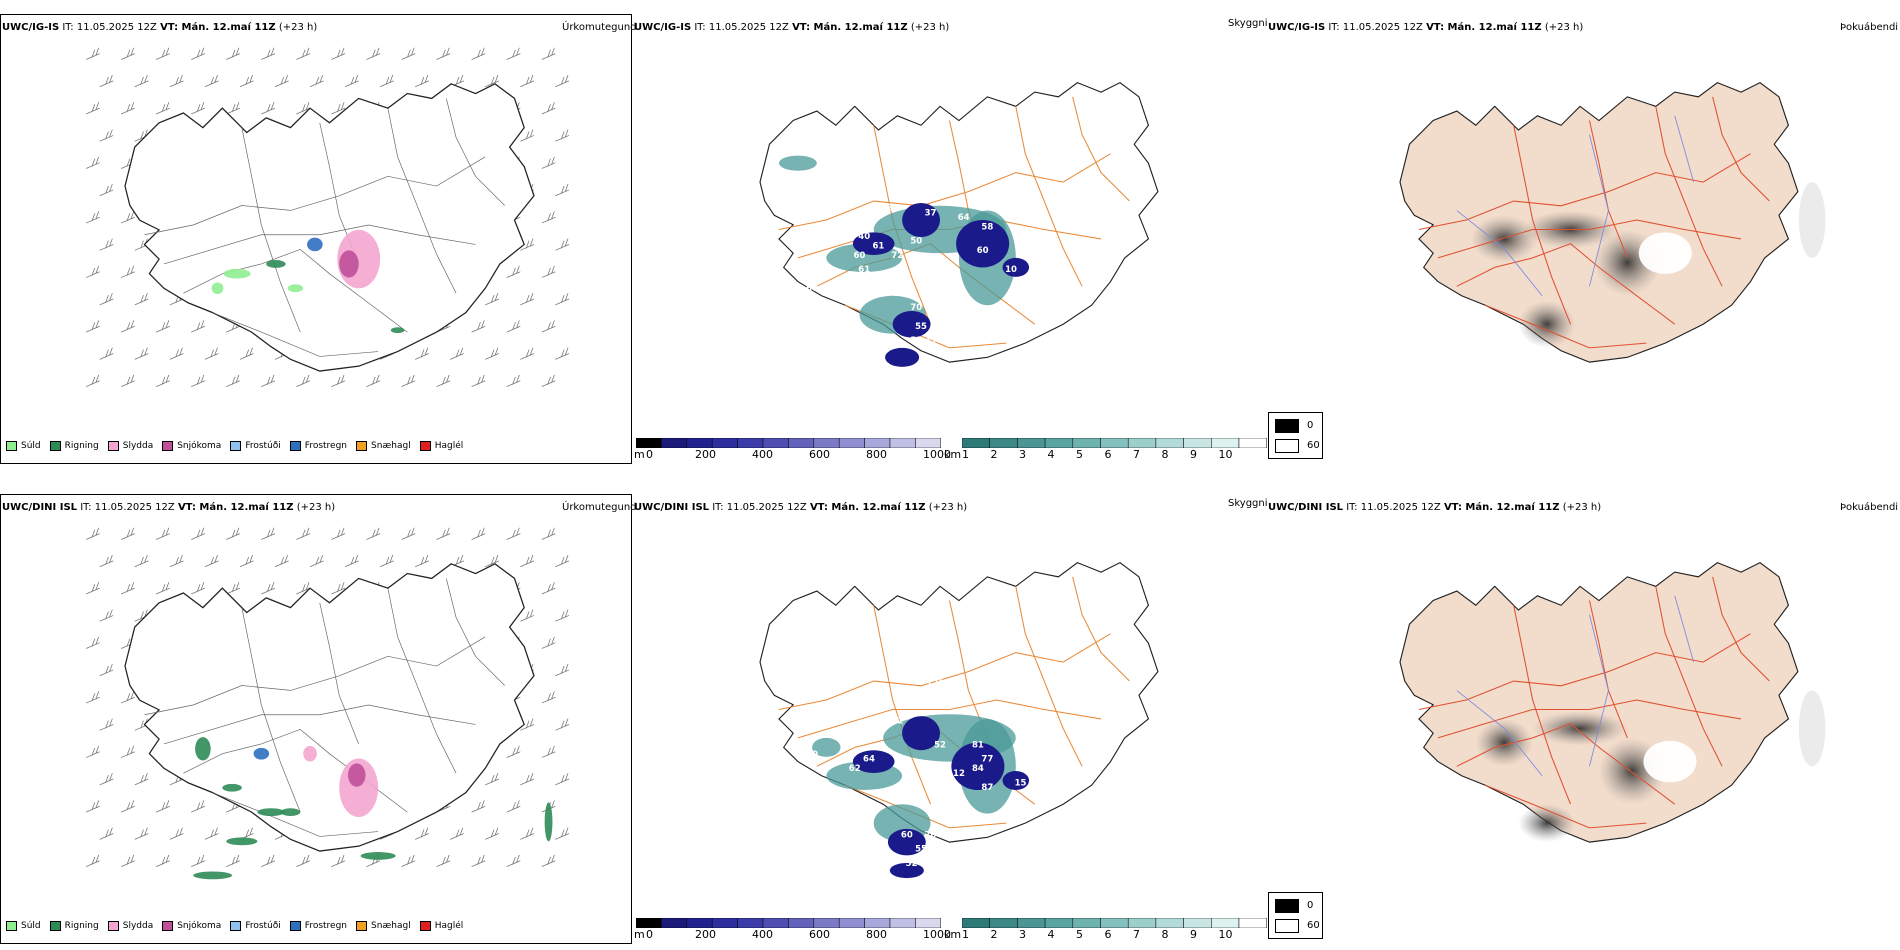 The height and width of the screenshot is (950, 1900). What do you see at coordinates (994, 934) in the screenshot?
I see `visibility-tick: 2` at bounding box center [994, 934].